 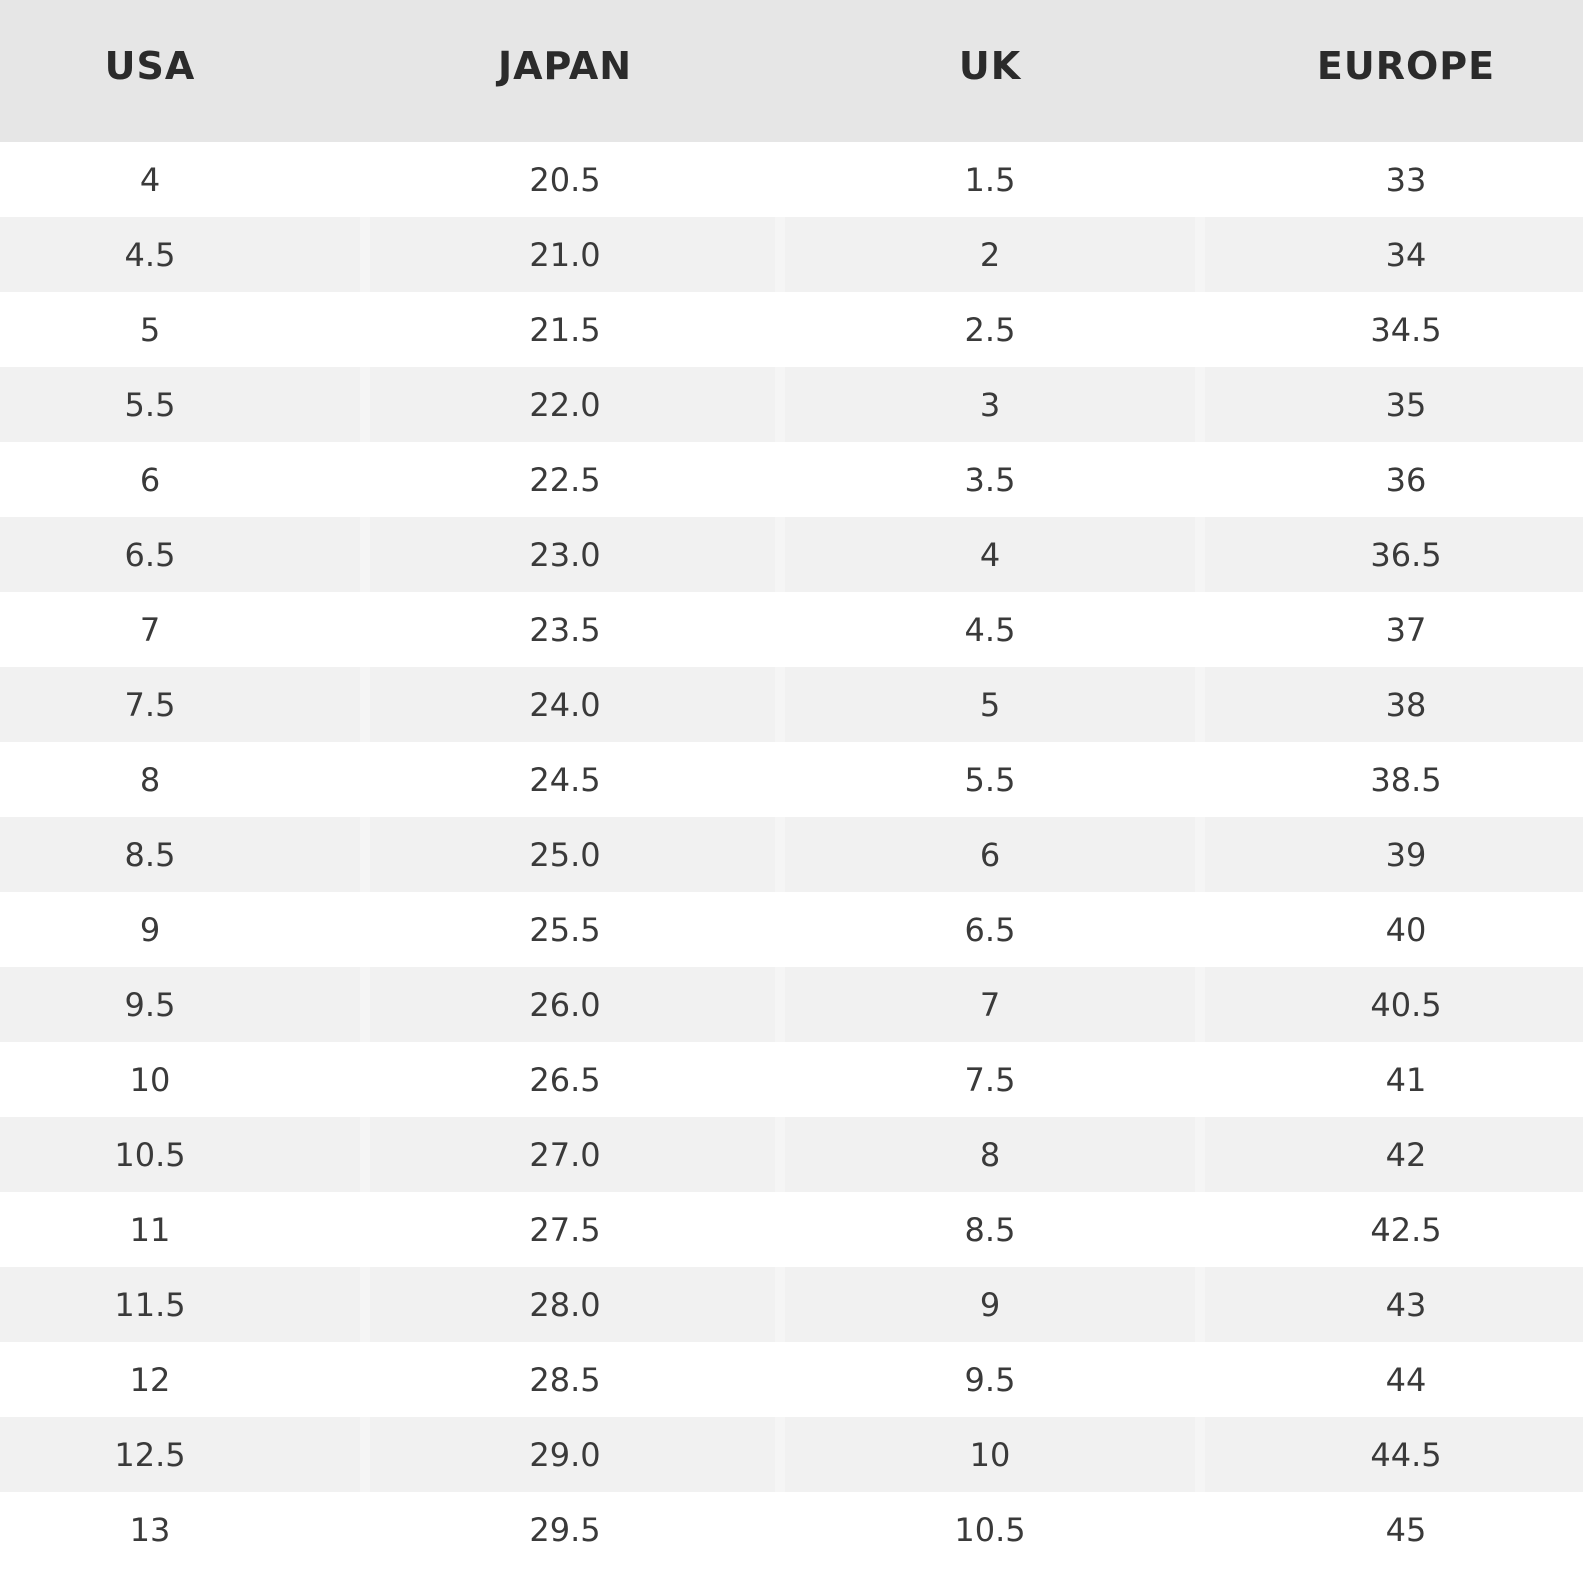 What do you see at coordinates (990, 629) in the screenshot?
I see `cell-uk: 4.5` at bounding box center [990, 629].